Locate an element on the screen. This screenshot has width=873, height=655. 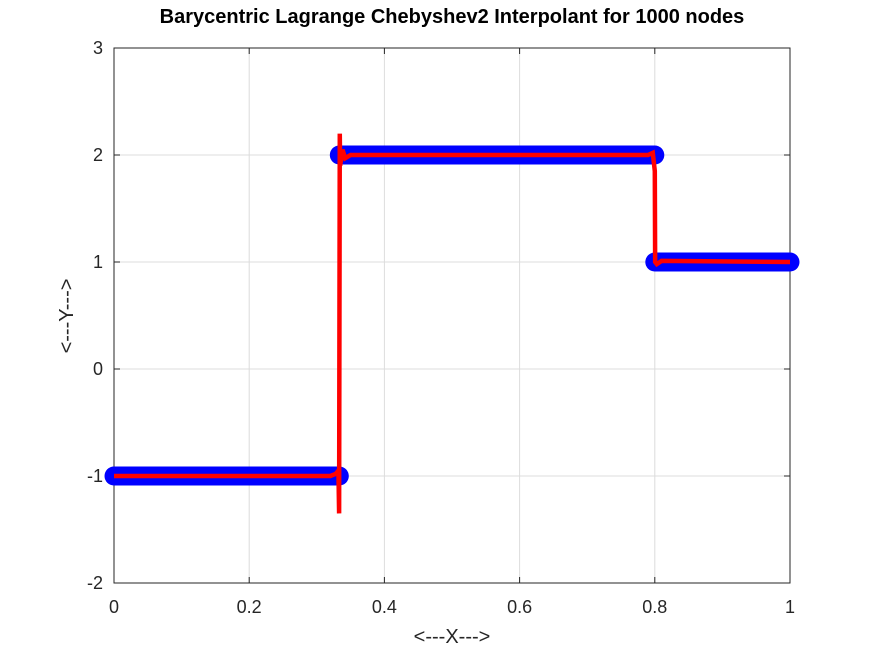
x-tick-label: 0.4 is located at coordinates (384, 607).